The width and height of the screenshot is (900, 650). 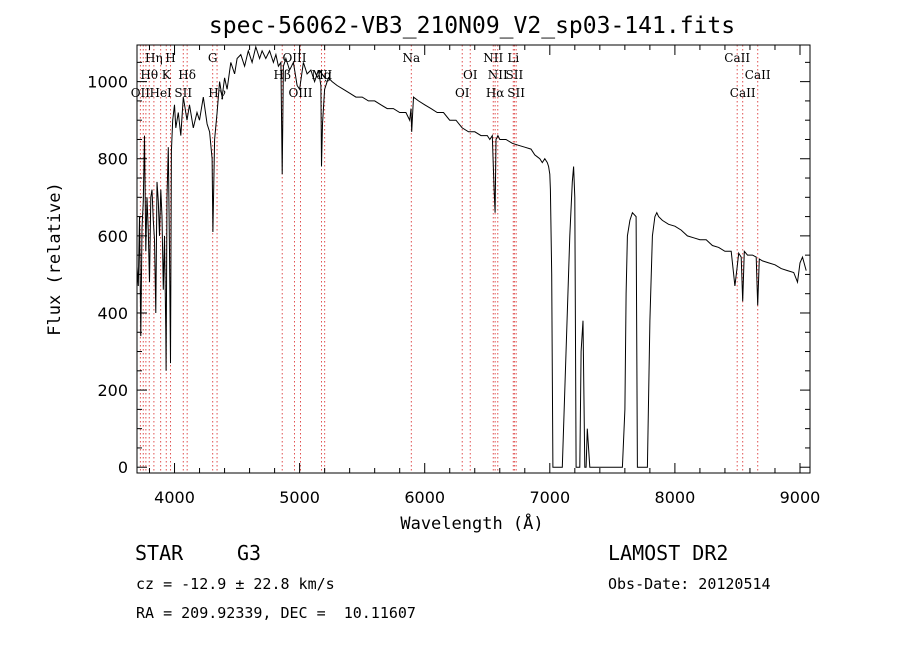 What do you see at coordinates (276, 613) in the screenshot?
I see `coordinates-text: RA = 209.92339, DEC = 10.11607` at bounding box center [276, 613].